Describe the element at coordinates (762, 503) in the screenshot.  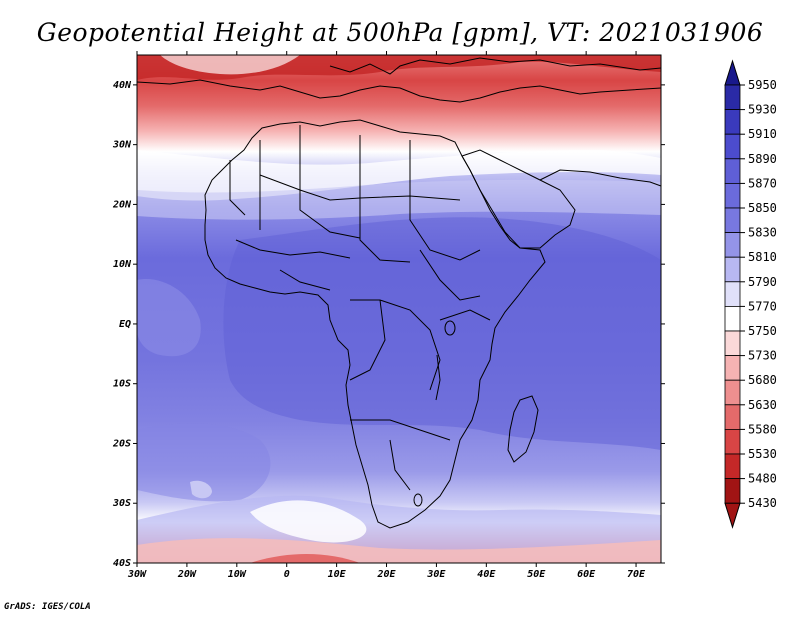
I see `colorbar-label: 5430` at that location.